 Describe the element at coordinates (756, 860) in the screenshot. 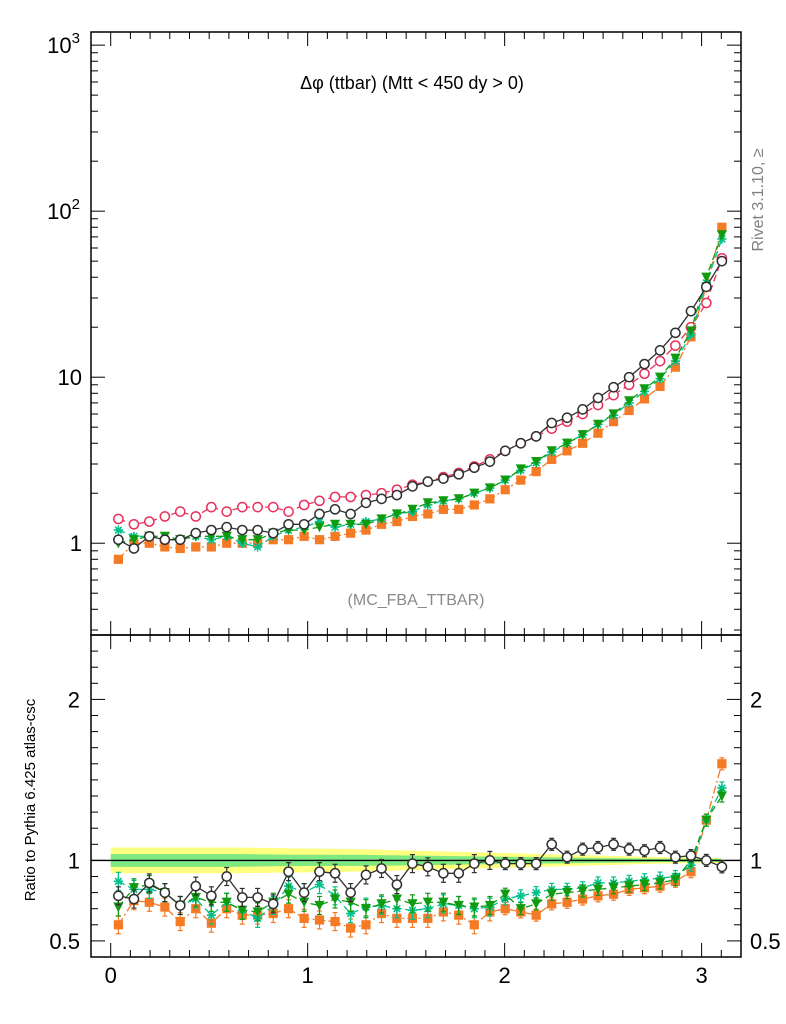

I see `y-tick-label-right: 1` at that location.